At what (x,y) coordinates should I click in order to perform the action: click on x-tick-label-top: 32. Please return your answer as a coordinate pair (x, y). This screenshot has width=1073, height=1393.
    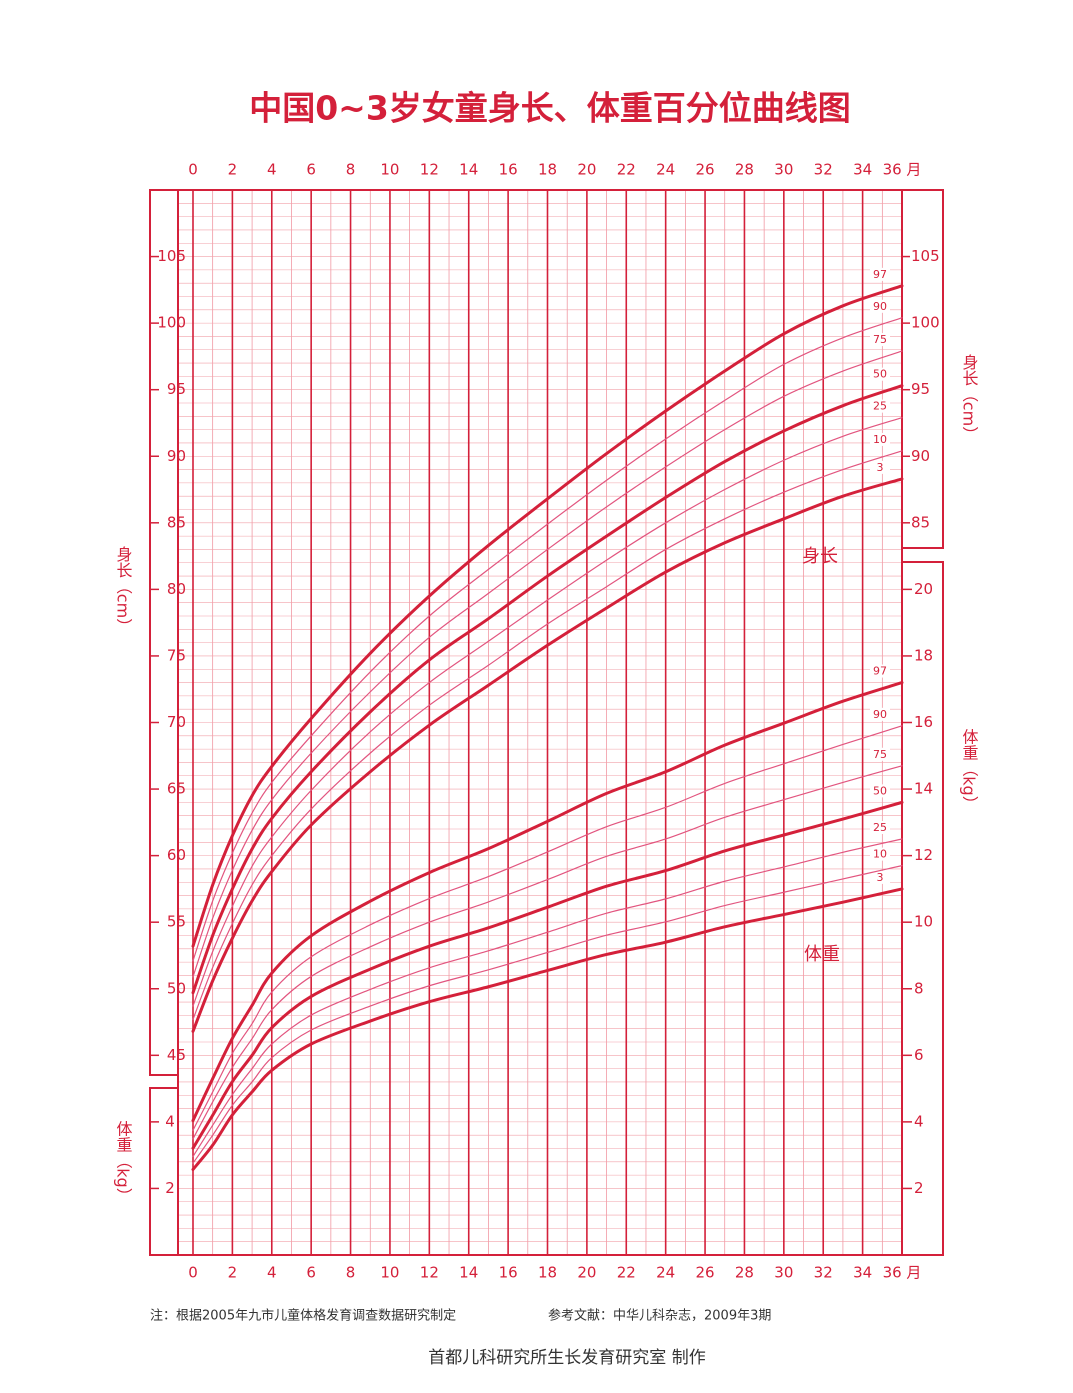
    Looking at the image, I should click on (823, 170).